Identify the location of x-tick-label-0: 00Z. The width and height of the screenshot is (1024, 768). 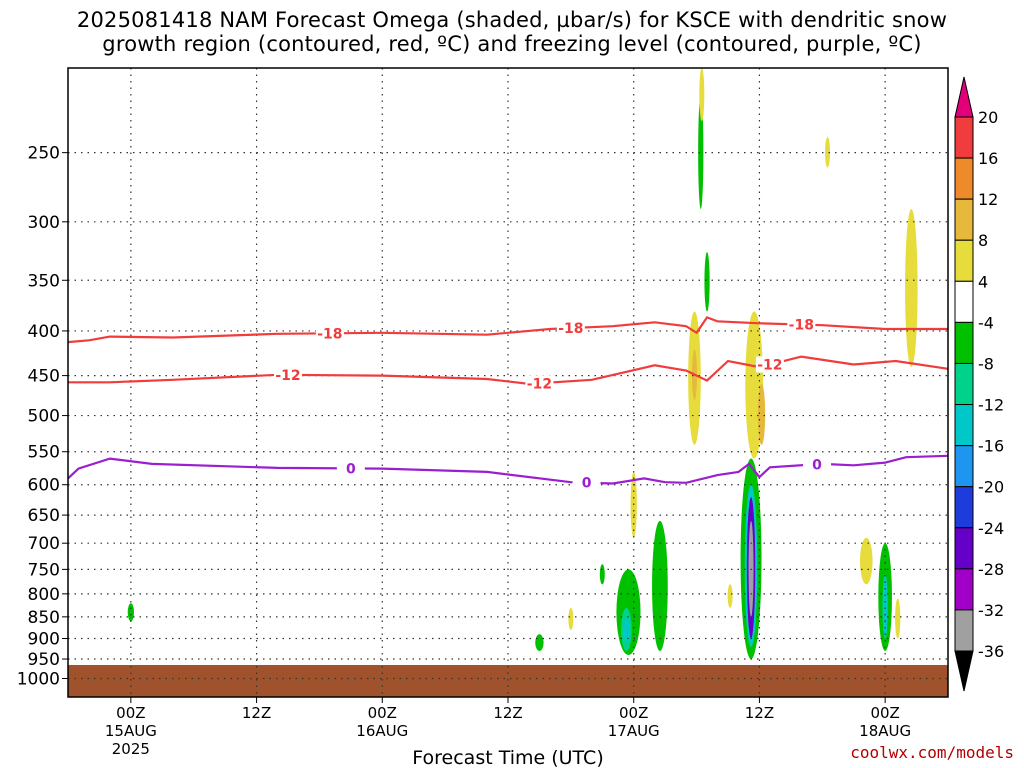
(130, 713).